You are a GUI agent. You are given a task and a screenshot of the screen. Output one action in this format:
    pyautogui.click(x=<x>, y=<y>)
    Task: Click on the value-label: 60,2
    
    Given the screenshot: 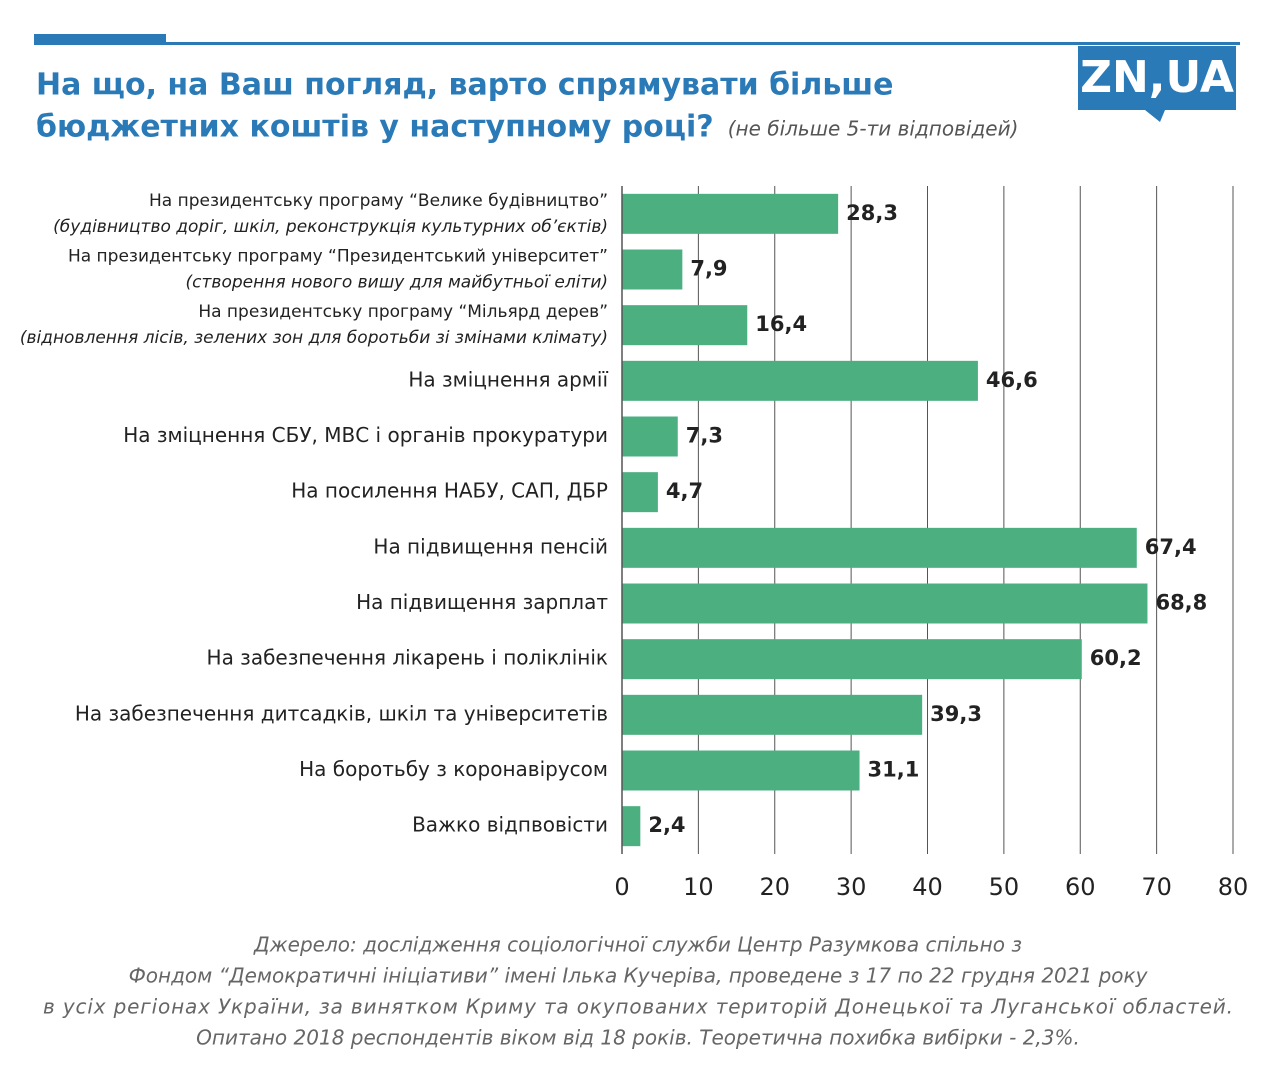 What is the action you would take?
    pyautogui.click(x=1116, y=658)
    